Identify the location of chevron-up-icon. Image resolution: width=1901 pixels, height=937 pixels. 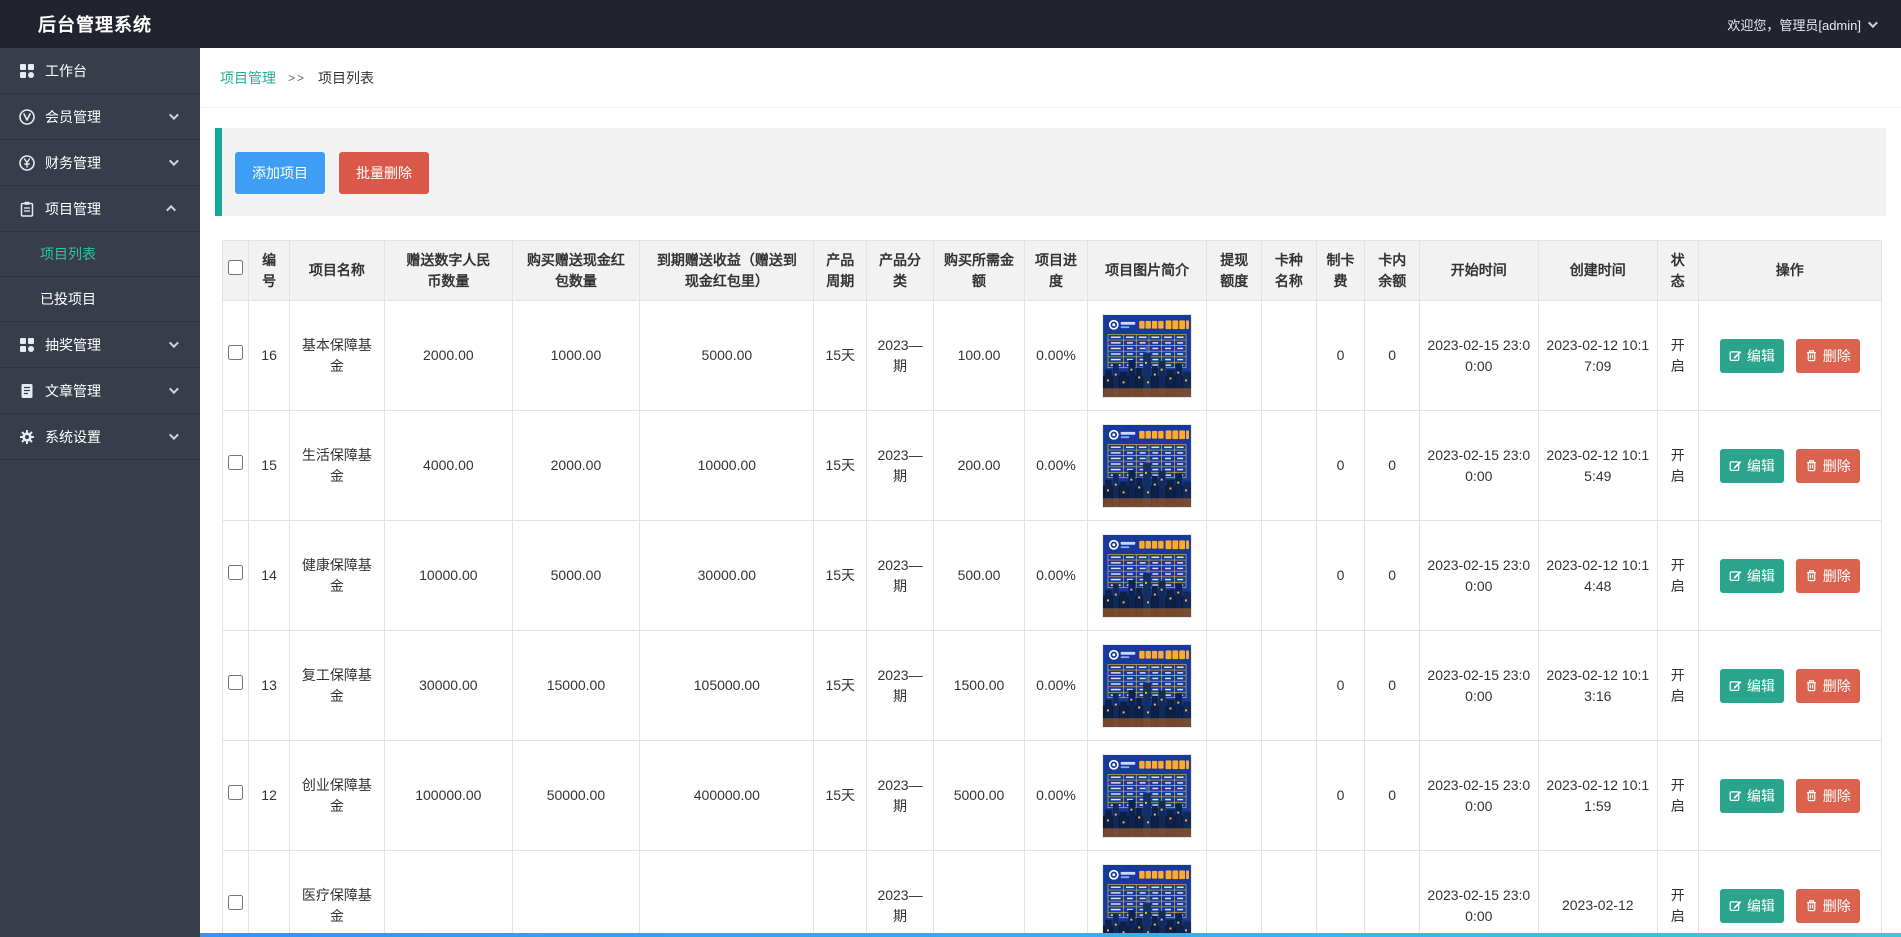
(171, 209).